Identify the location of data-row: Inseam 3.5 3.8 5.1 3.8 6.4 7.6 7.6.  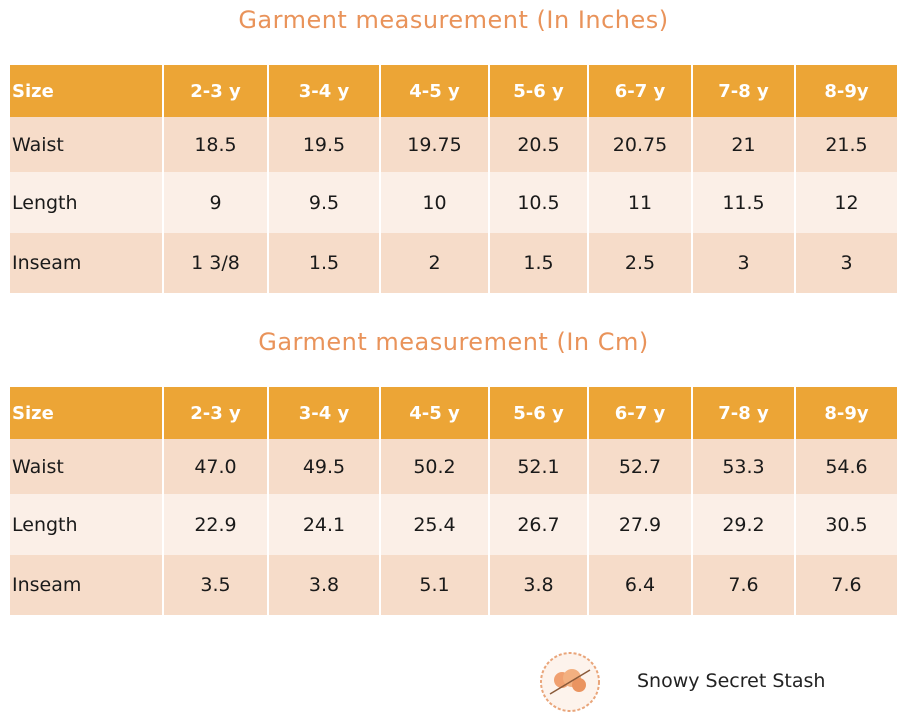
(453, 585).